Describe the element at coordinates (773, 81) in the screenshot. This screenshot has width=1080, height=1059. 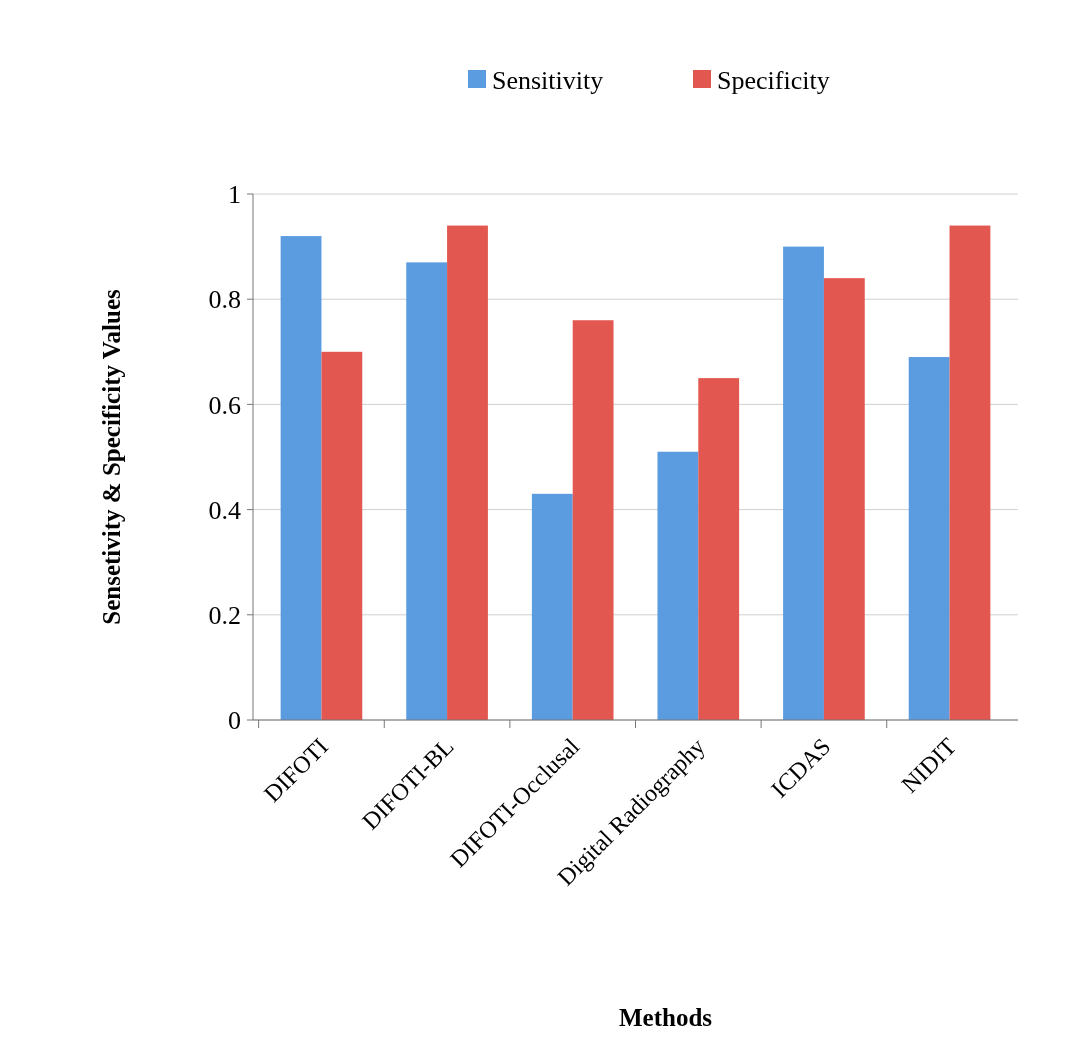
I see `legend-label: Specificity` at that location.